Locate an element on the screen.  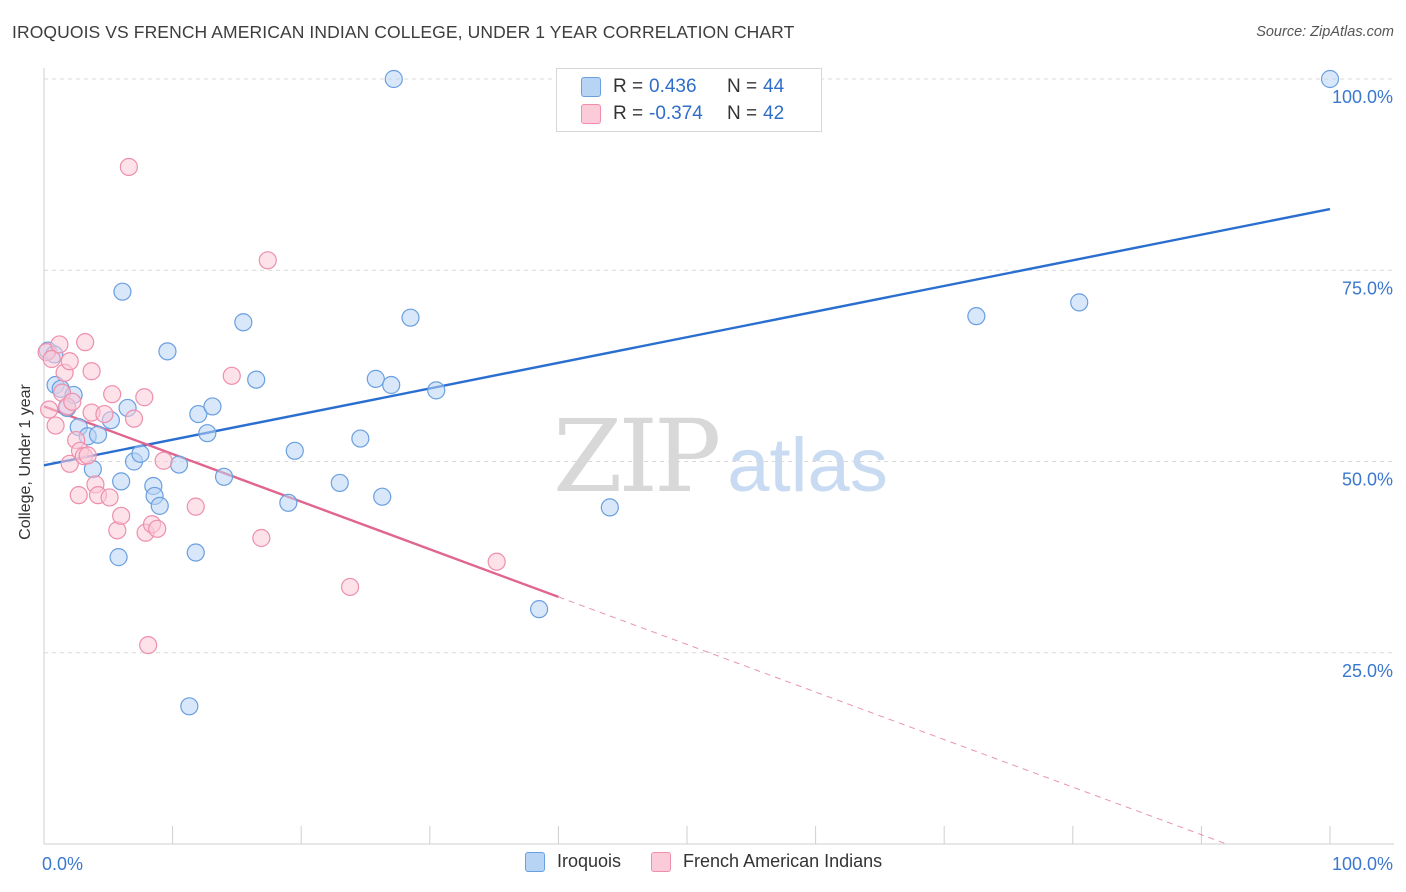
watermark-zip: ZIP is located at coordinates (637, 456).